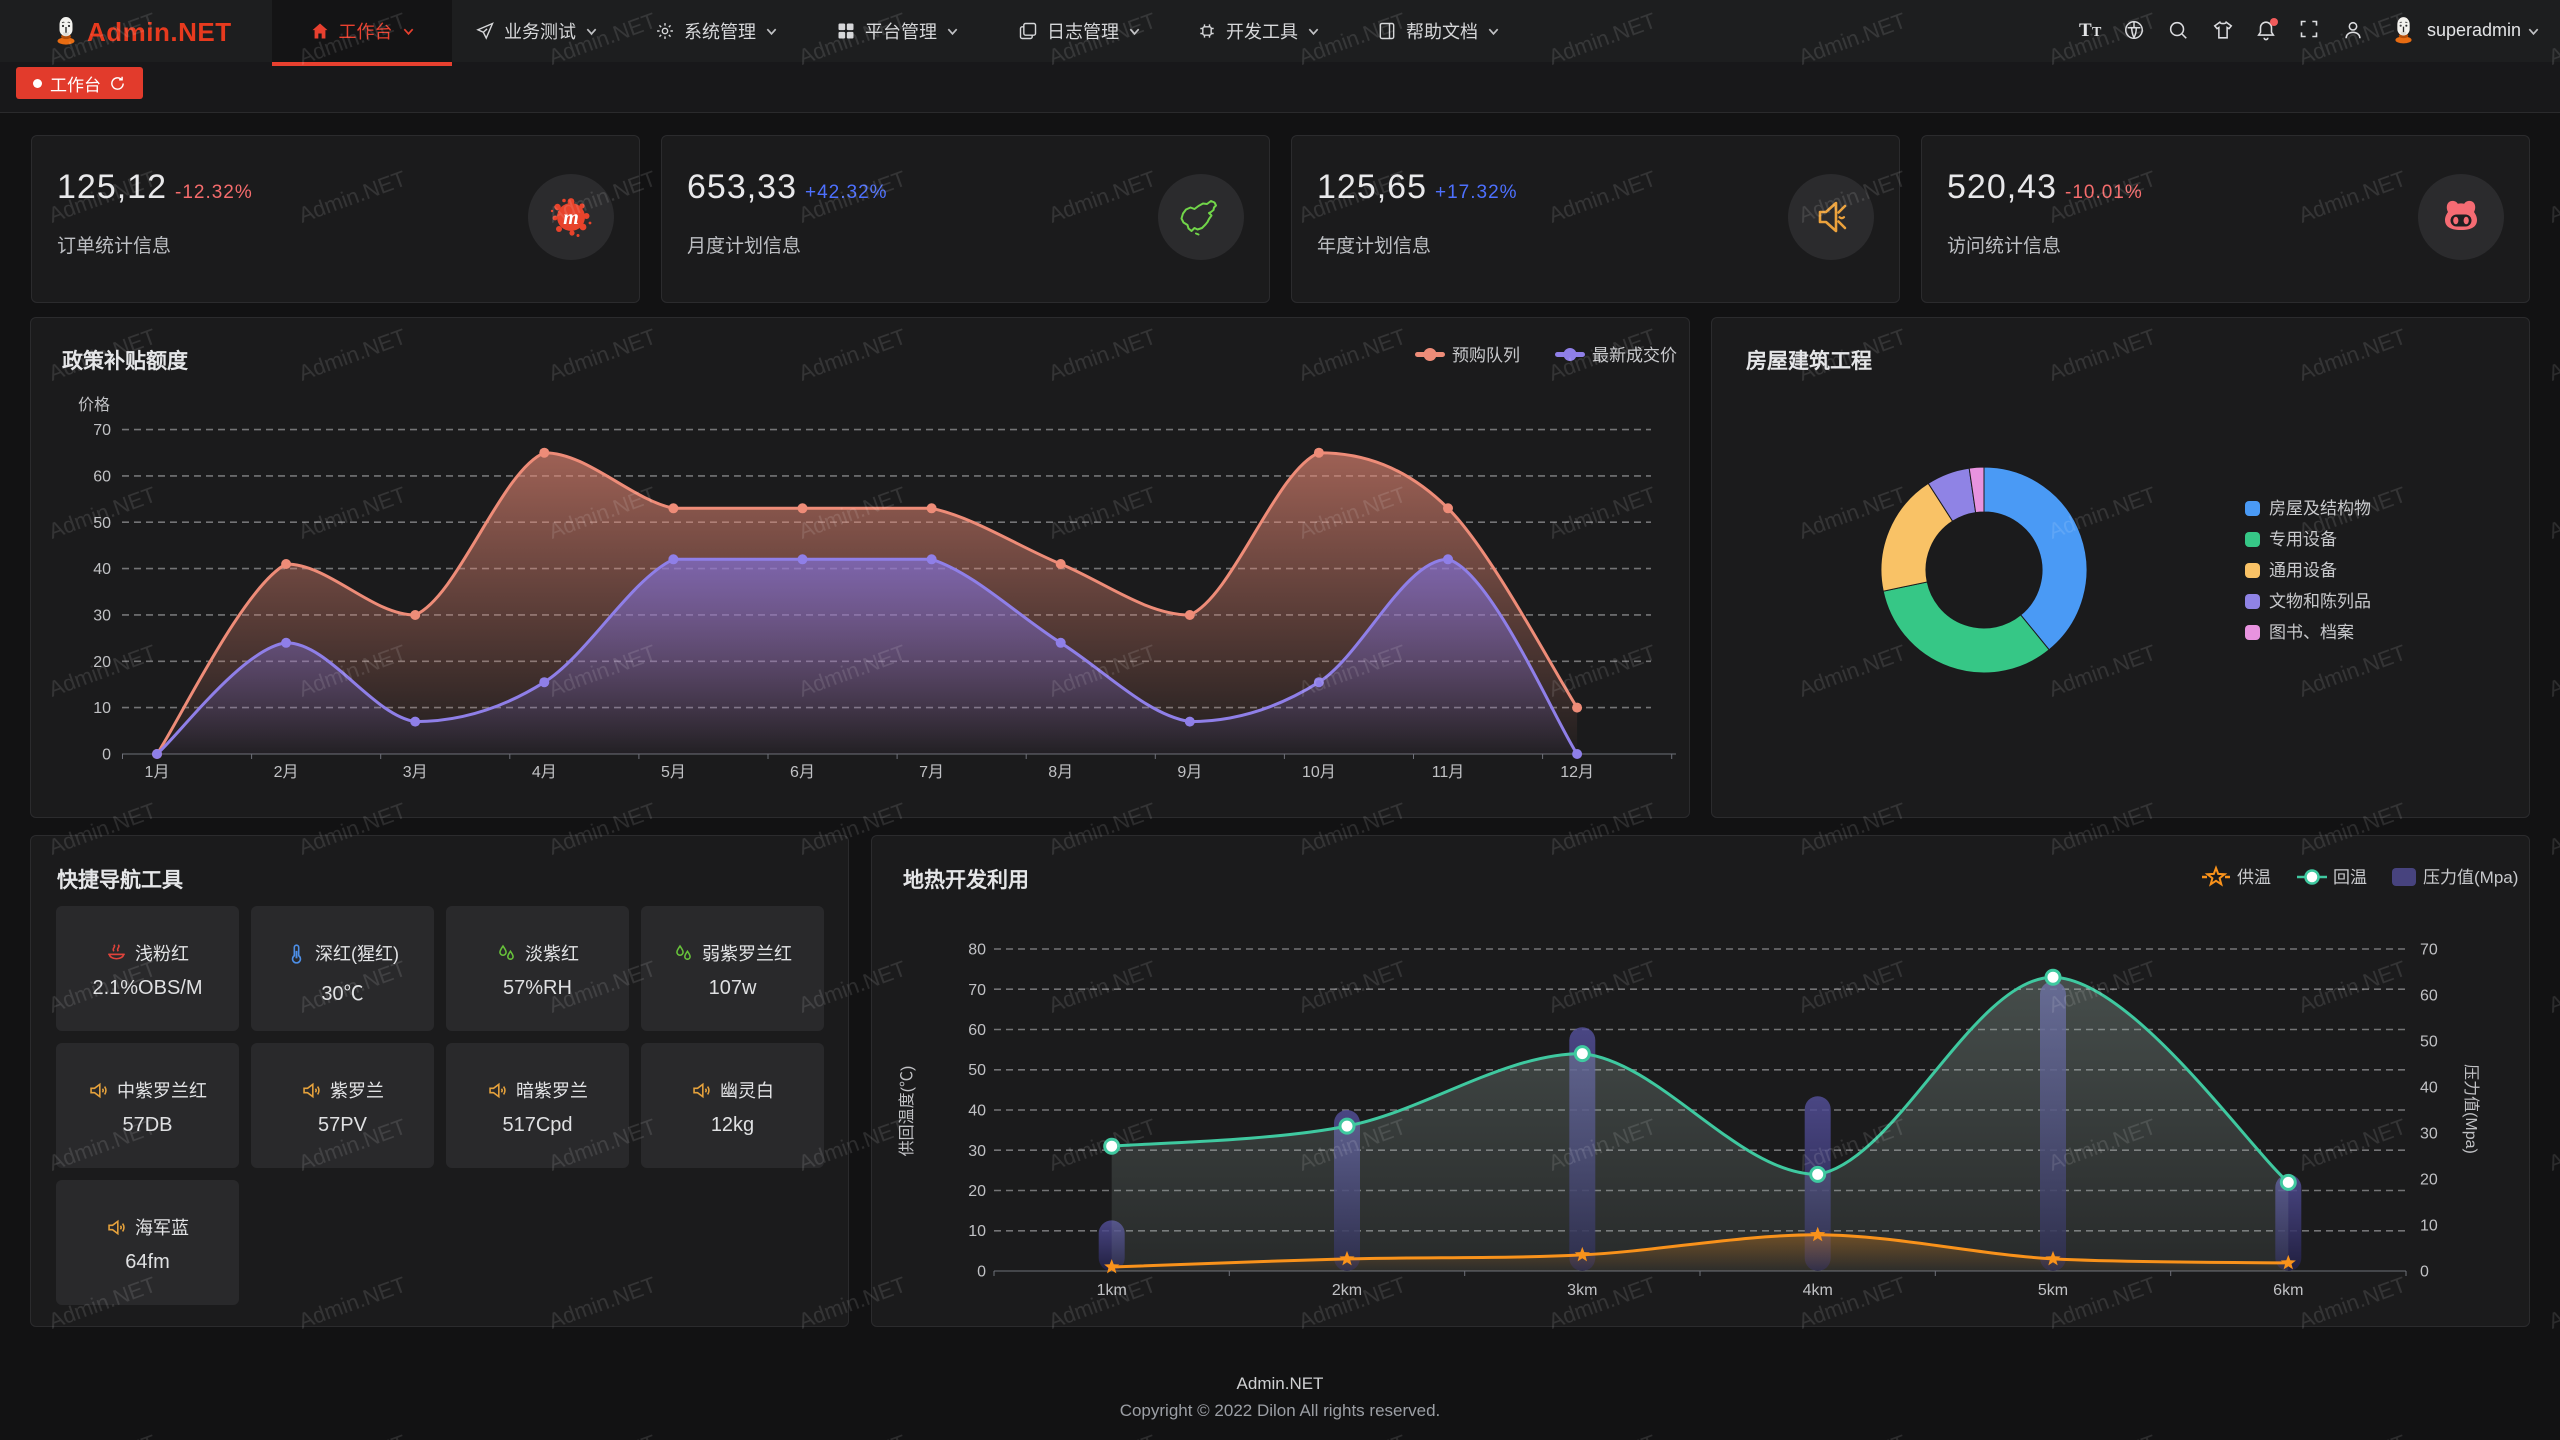 The image size is (2560, 1440). Describe the element at coordinates (907, 1111) in the screenshot. I see `svg-text: 供回温度(℃)` at that location.